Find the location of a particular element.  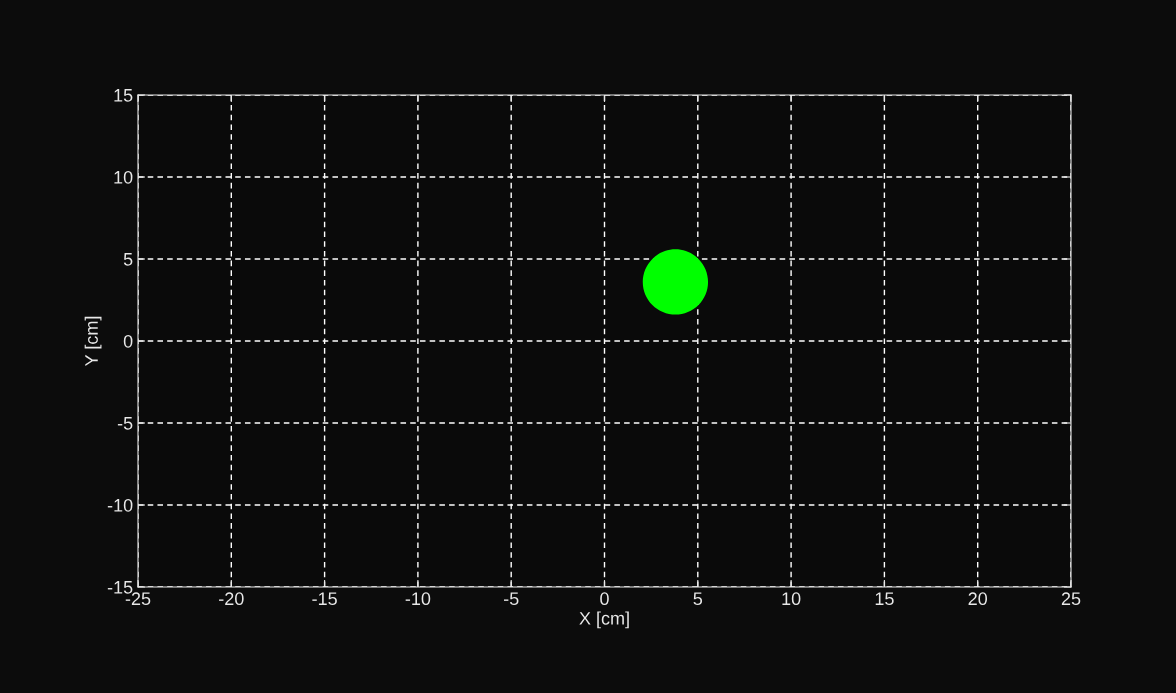

x-tick-label: 20 is located at coordinates (978, 599).